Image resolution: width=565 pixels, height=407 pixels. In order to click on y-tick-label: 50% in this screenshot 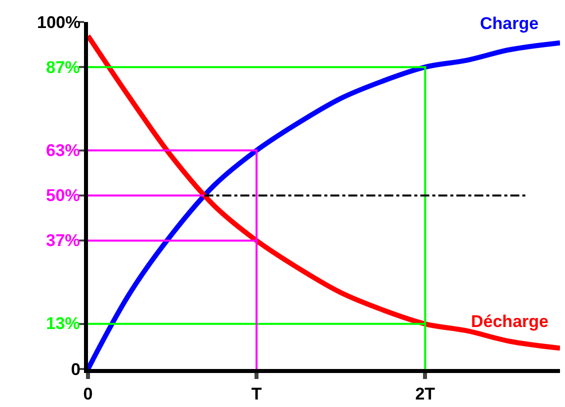, I will do `click(63, 195)`.